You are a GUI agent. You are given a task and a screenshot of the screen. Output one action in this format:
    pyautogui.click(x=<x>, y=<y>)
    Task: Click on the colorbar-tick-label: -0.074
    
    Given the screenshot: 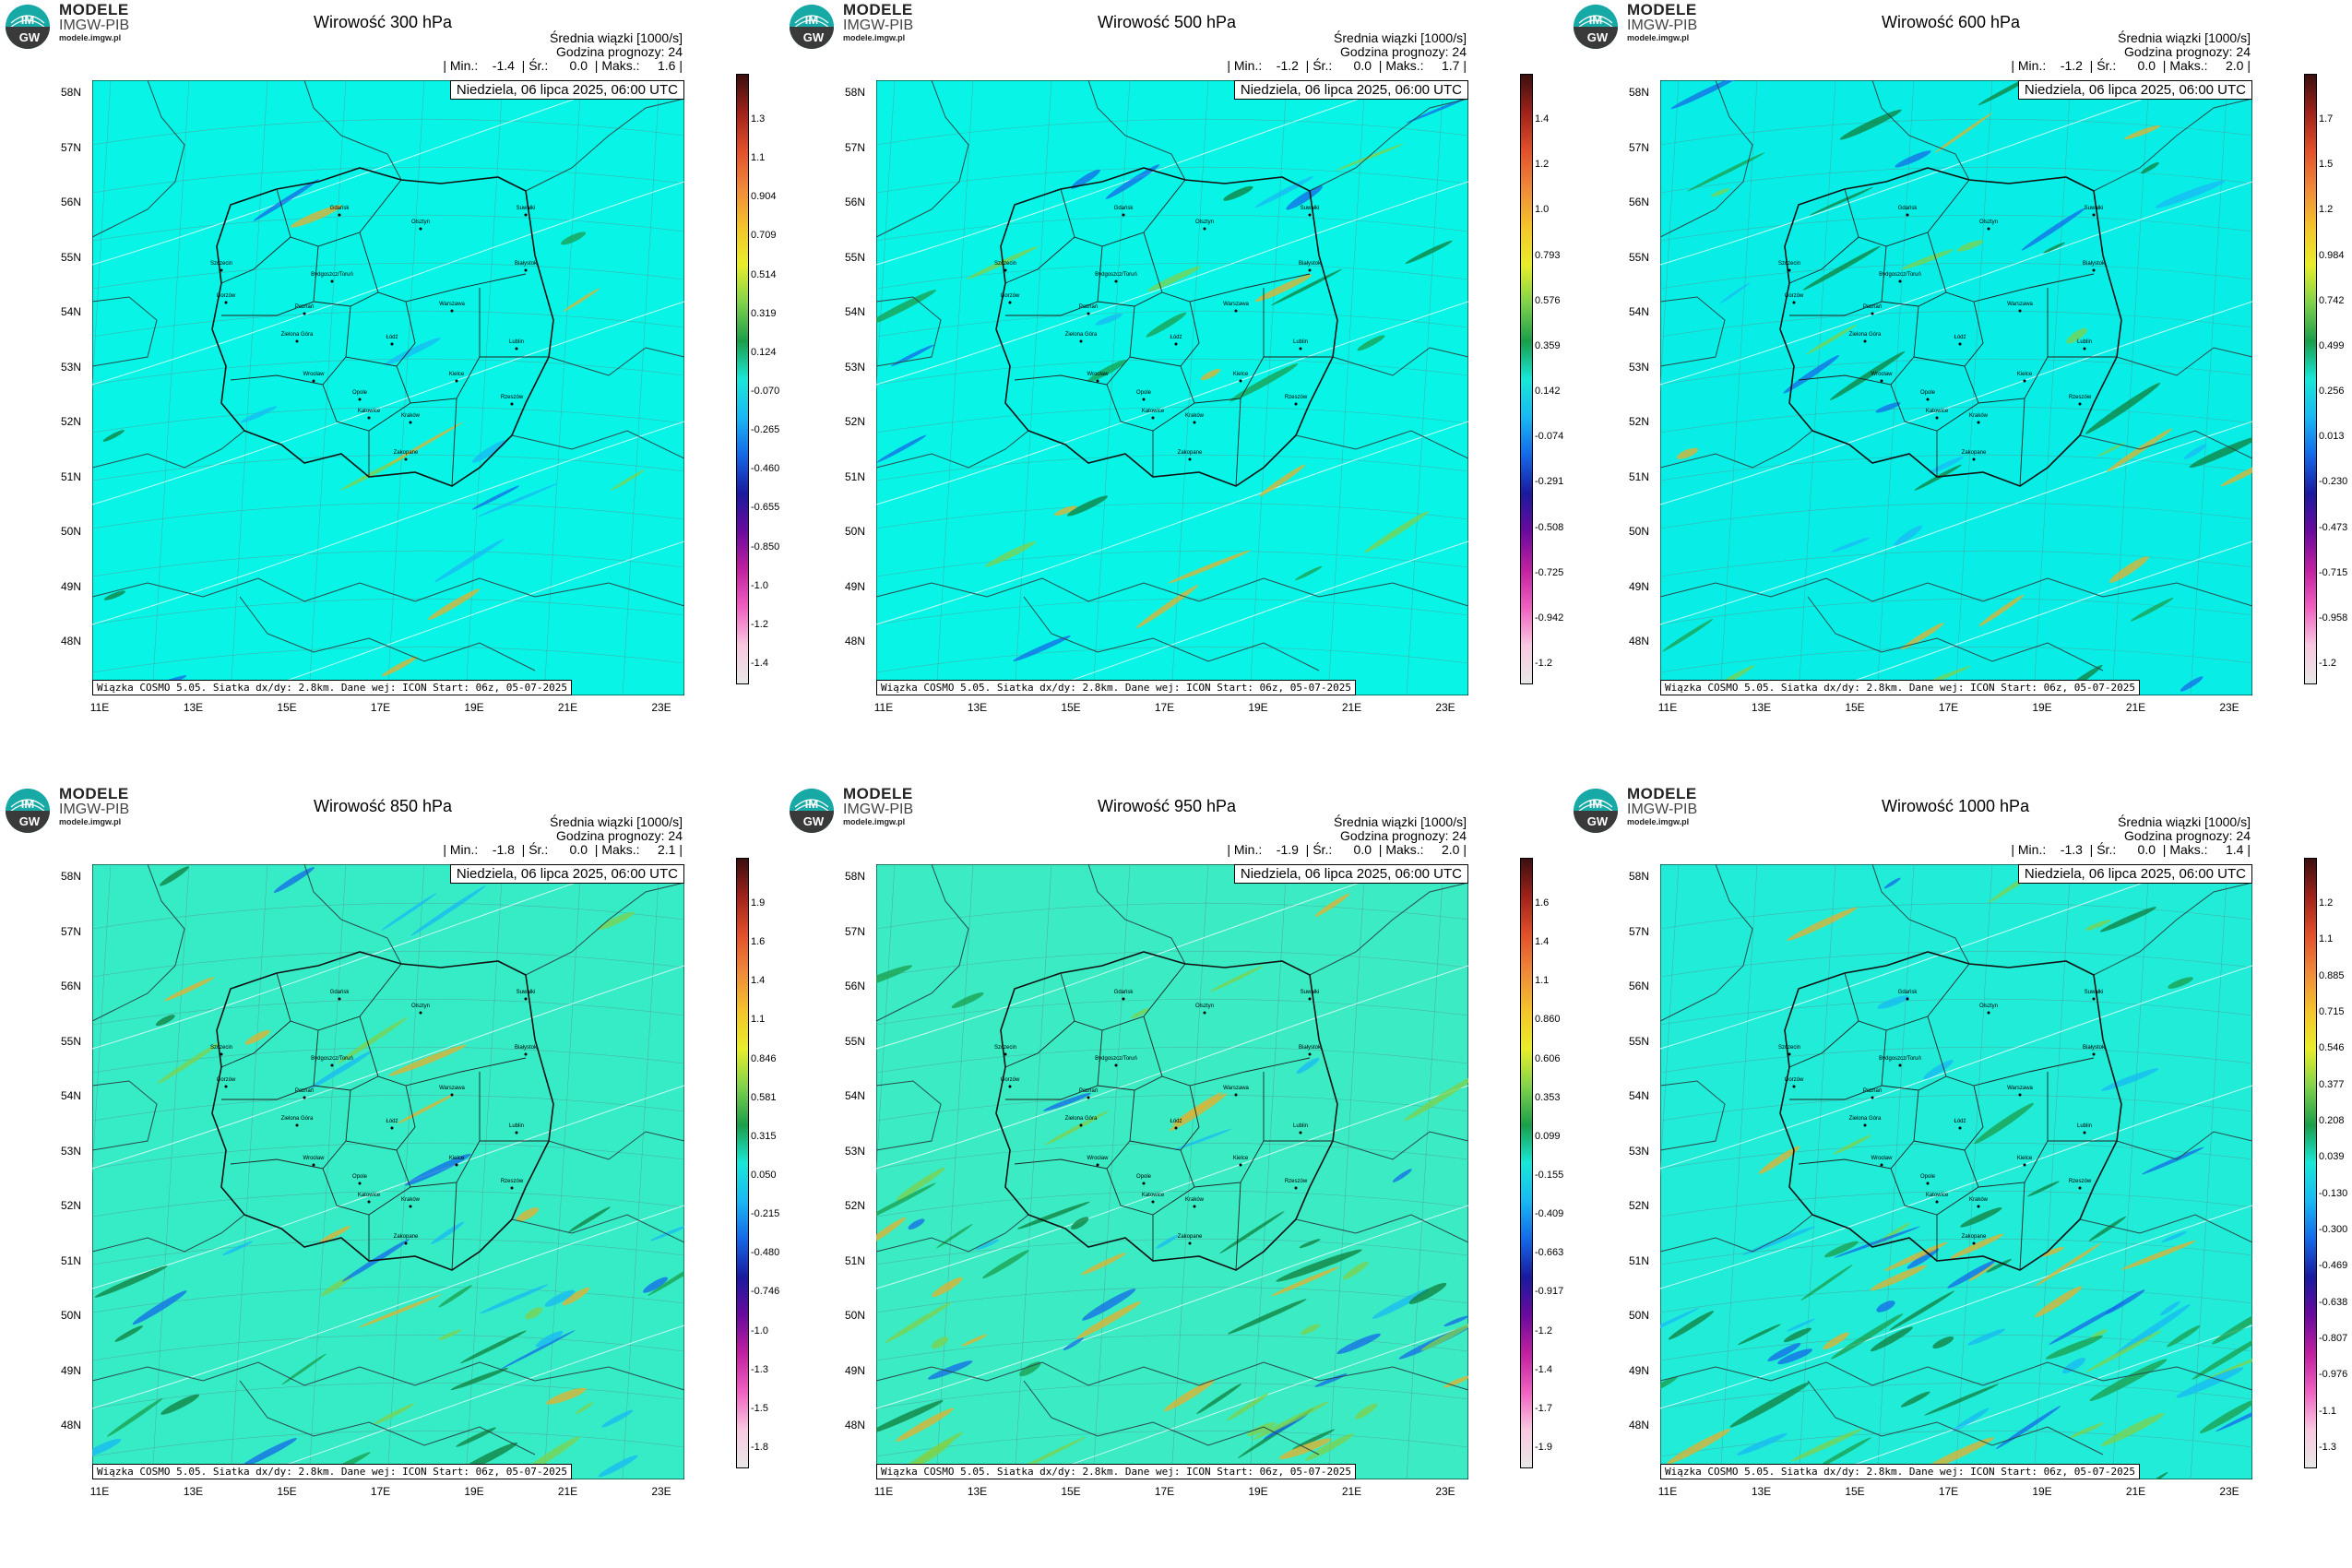 What is the action you would take?
    pyautogui.click(x=1549, y=437)
    